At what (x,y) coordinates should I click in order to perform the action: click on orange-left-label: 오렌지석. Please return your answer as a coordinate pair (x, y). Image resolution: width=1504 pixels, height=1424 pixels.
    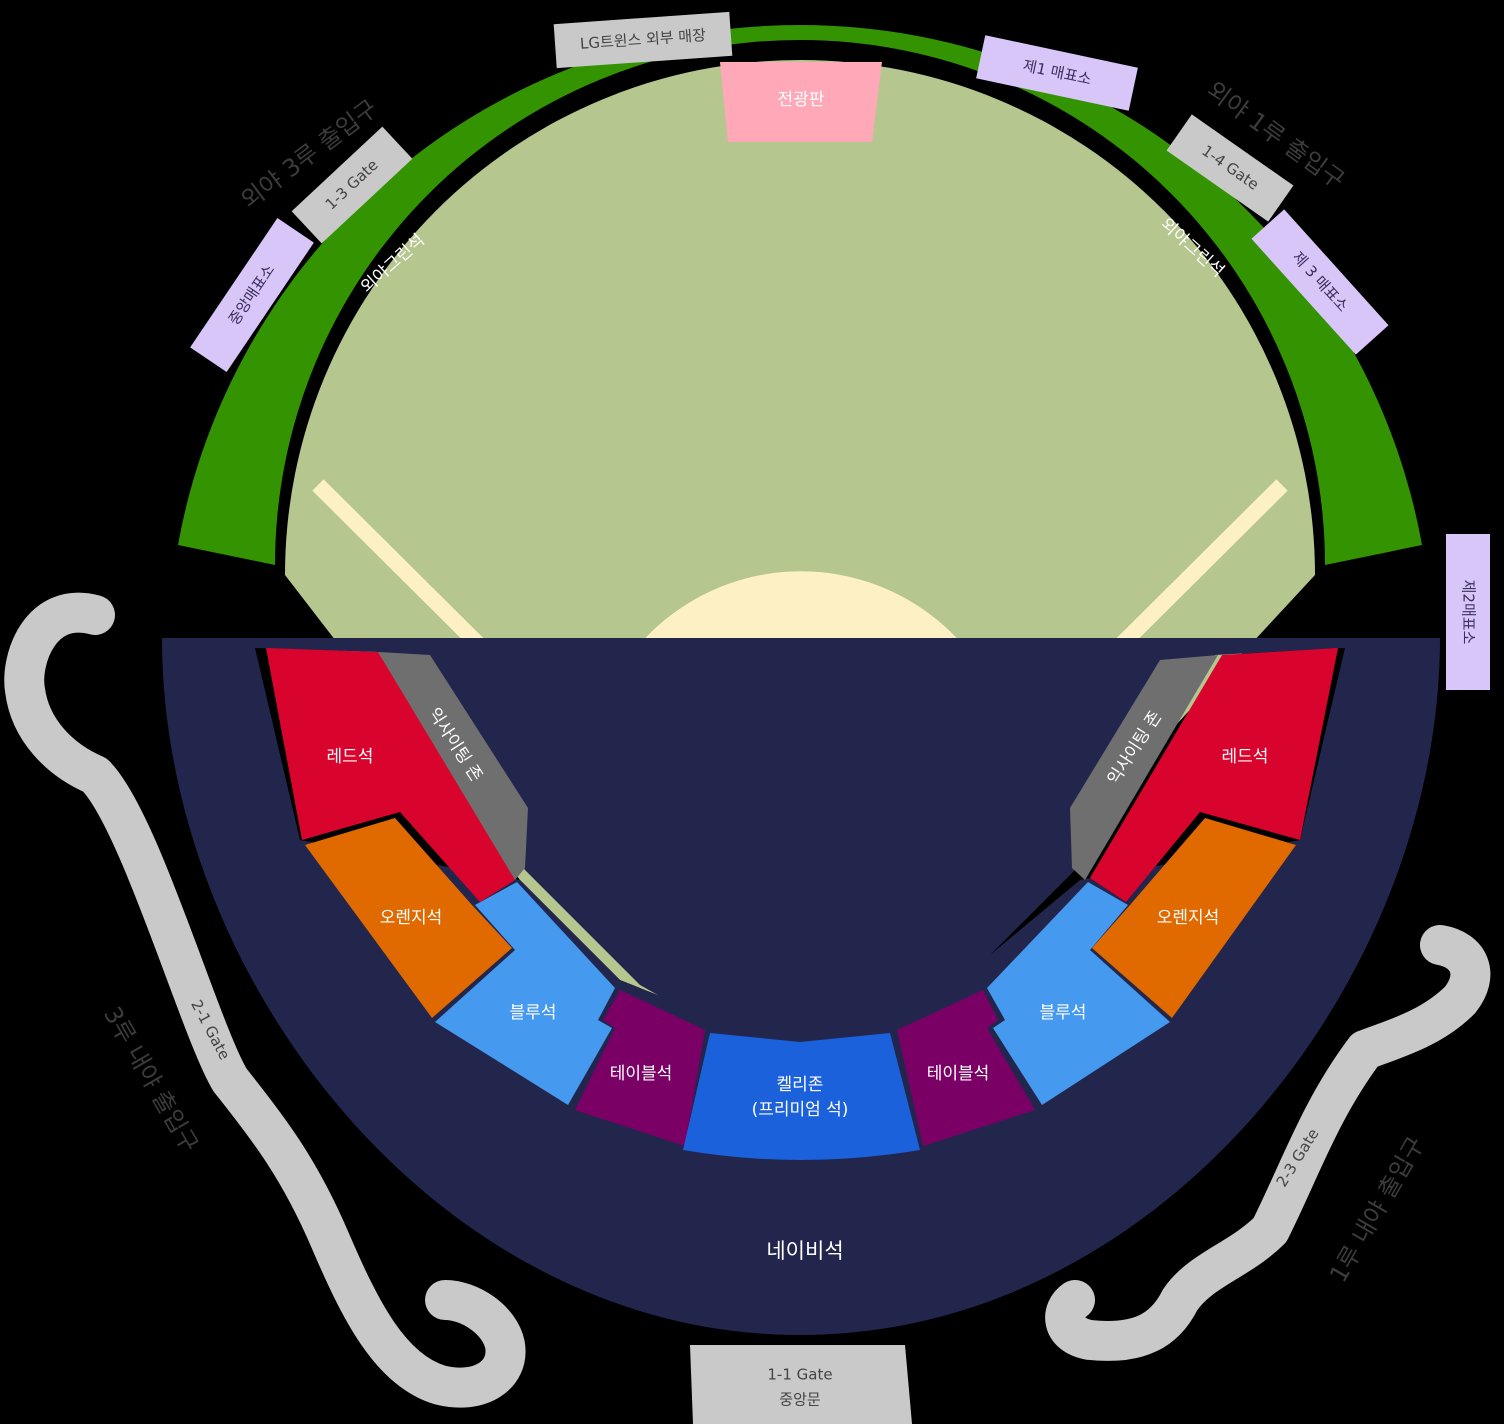
    Looking at the image, I should click on (411, 918).